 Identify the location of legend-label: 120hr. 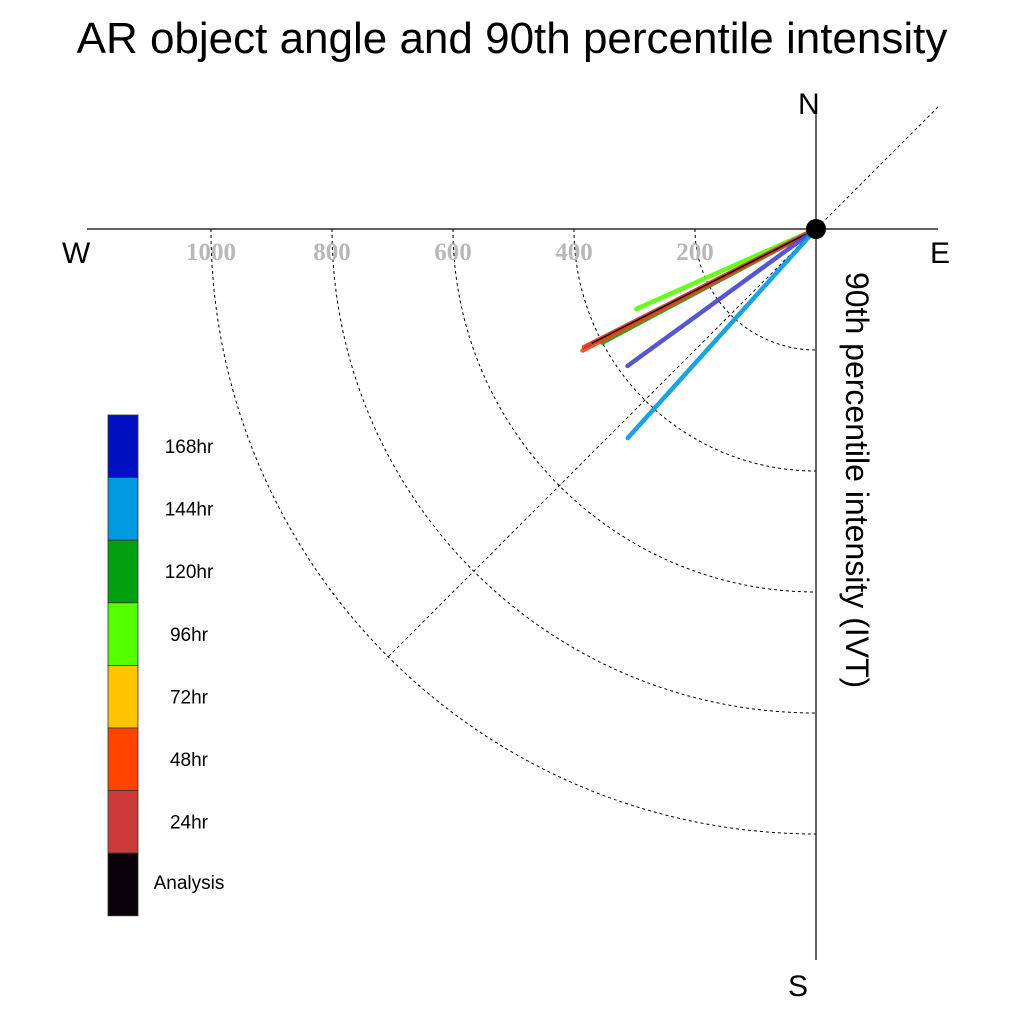
(189, 572).